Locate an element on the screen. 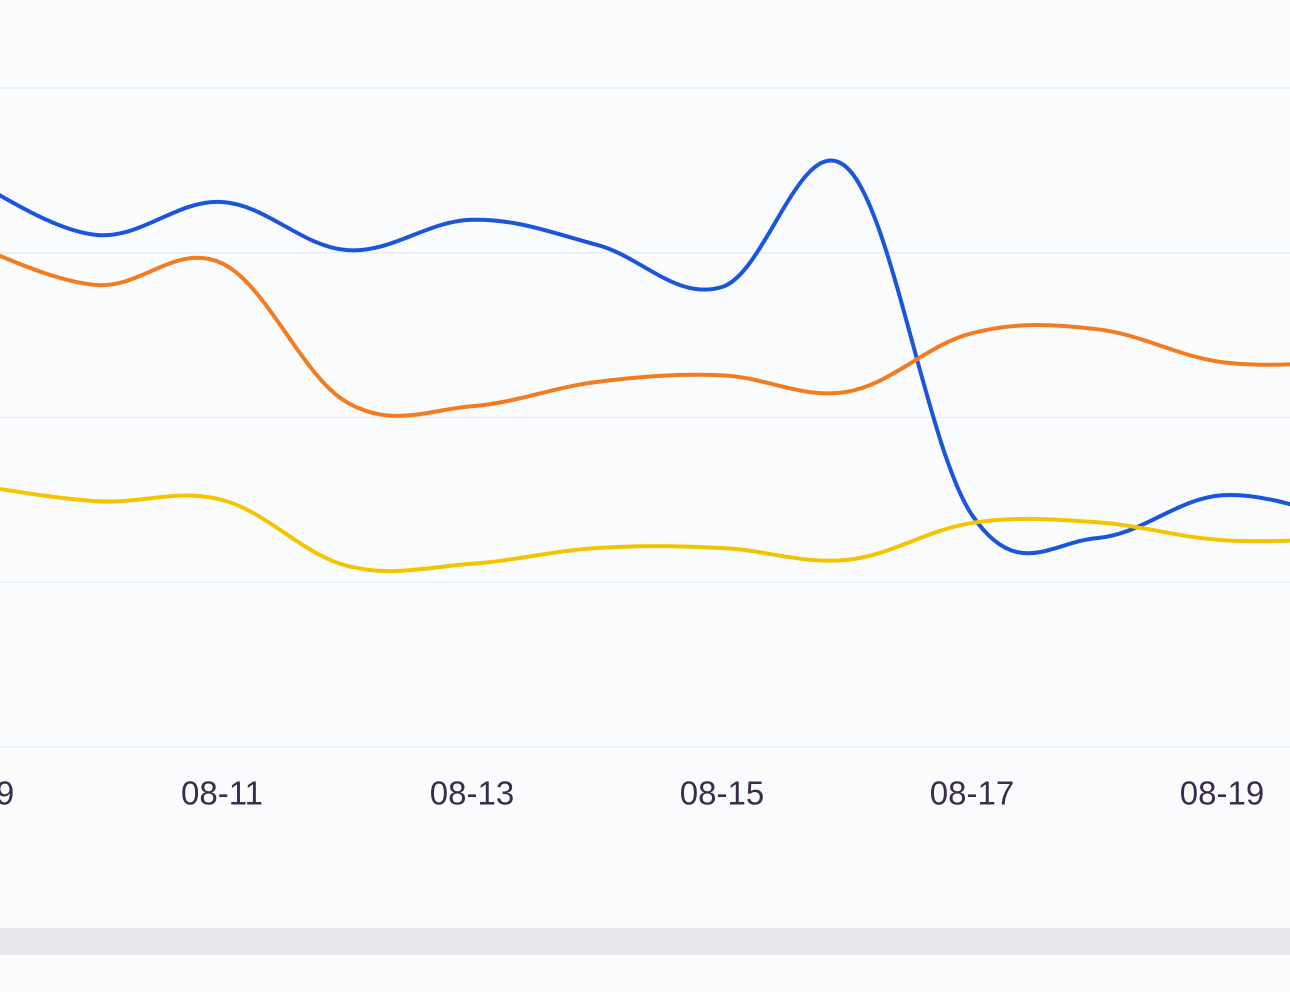  x-tick-label: 08-09 is located at coordinates (7, 793).